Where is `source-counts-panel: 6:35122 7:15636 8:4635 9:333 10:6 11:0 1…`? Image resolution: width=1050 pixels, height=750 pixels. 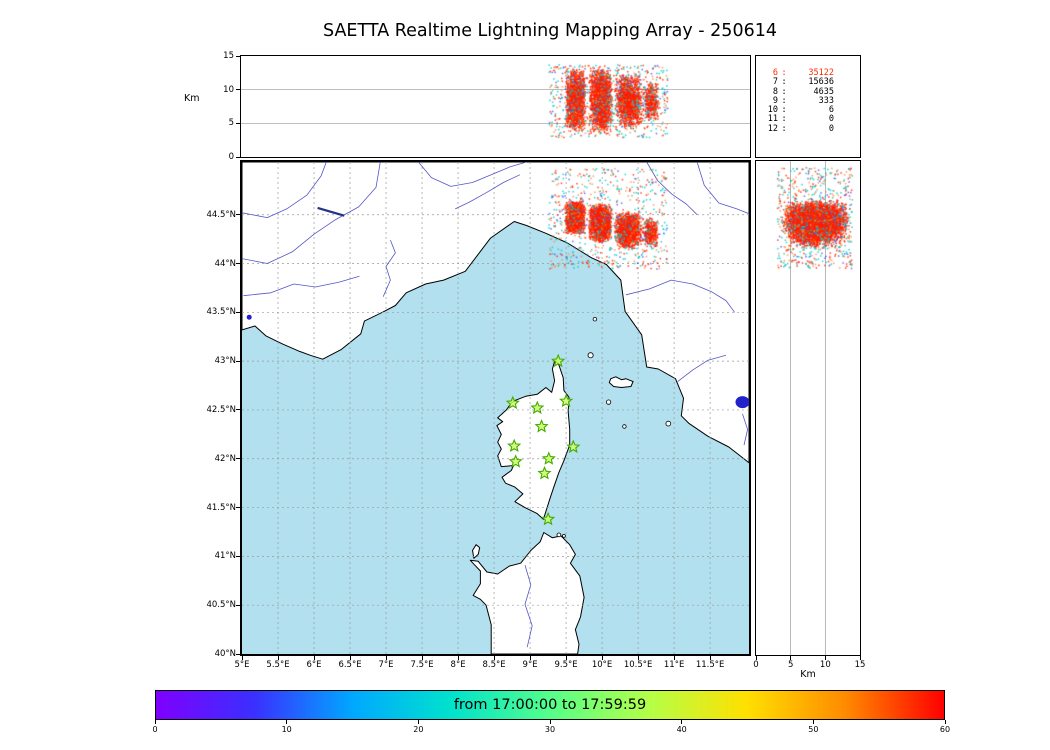 source-counts-panel: 6:35122 7:15636 8:4635 9:333 10:6 11:0 1… is located at coordinates (808, 106).